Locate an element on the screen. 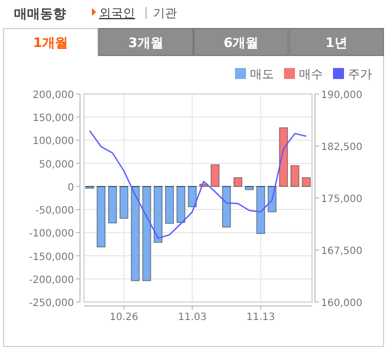 This screenshot has width=387, height=353. y-tick-label: 50,000 is located at coordinates (56, 164).